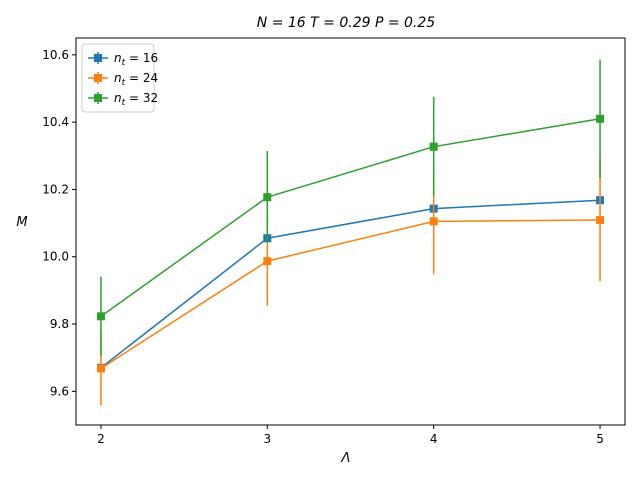  I want to click on legend-item: nt = 16, so click(123, 59).